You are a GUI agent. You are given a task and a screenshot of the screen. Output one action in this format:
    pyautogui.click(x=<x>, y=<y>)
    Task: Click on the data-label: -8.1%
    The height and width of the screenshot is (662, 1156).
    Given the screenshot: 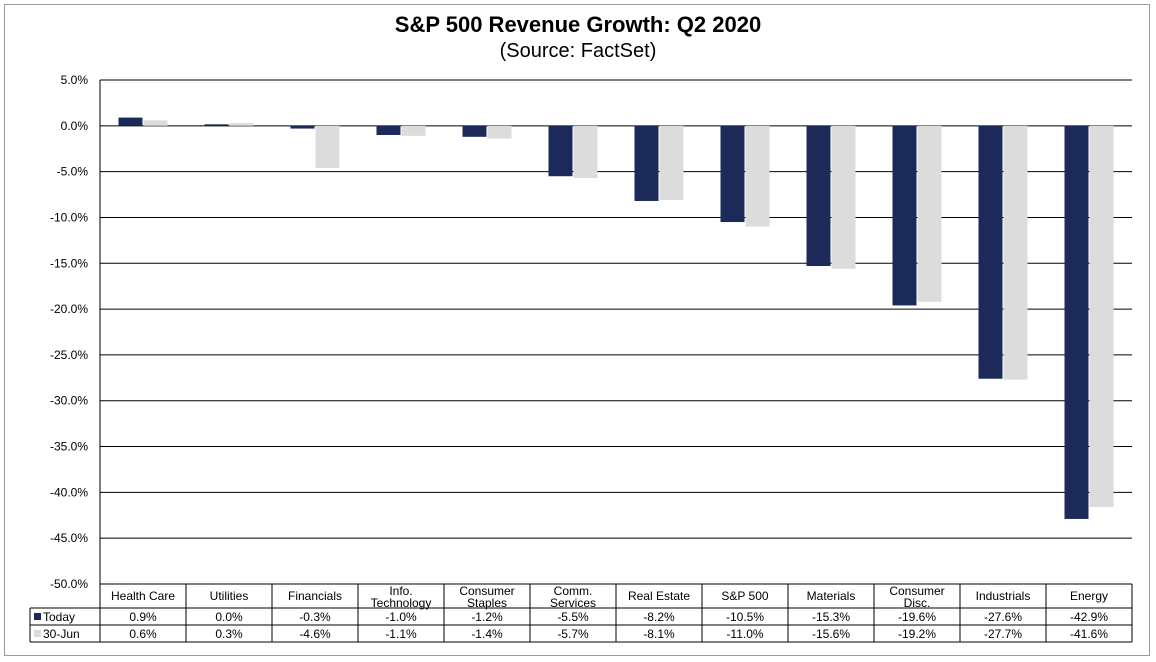 What is the action you would take?
    pyautogui.click(x=659, y=634)
    